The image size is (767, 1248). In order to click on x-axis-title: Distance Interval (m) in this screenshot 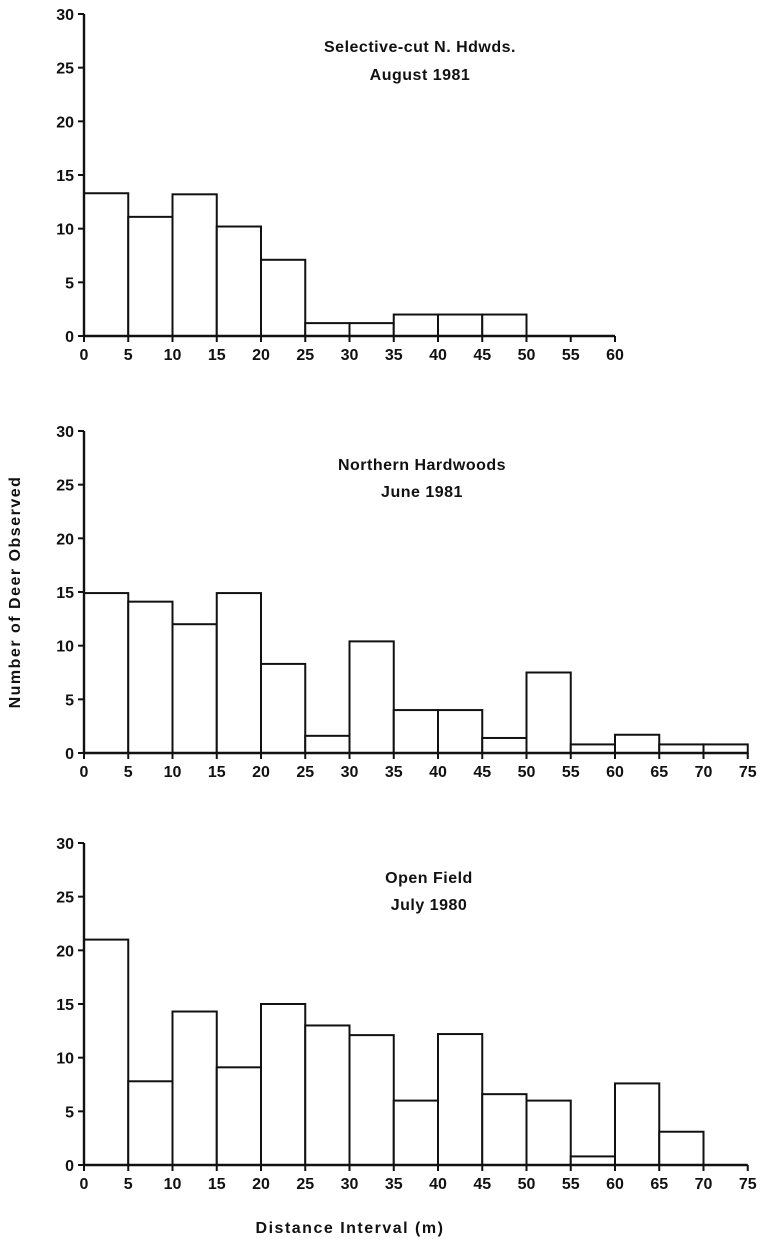, I will do `click(350, 1228)`.